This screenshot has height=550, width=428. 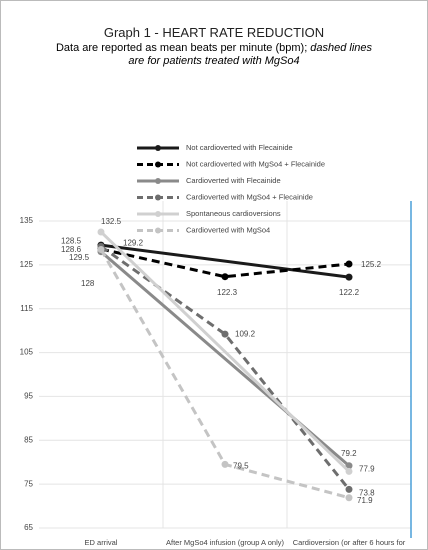 I want to click on legend-label: Not cardioverted with Flecainide, so click(x=239, y=147).